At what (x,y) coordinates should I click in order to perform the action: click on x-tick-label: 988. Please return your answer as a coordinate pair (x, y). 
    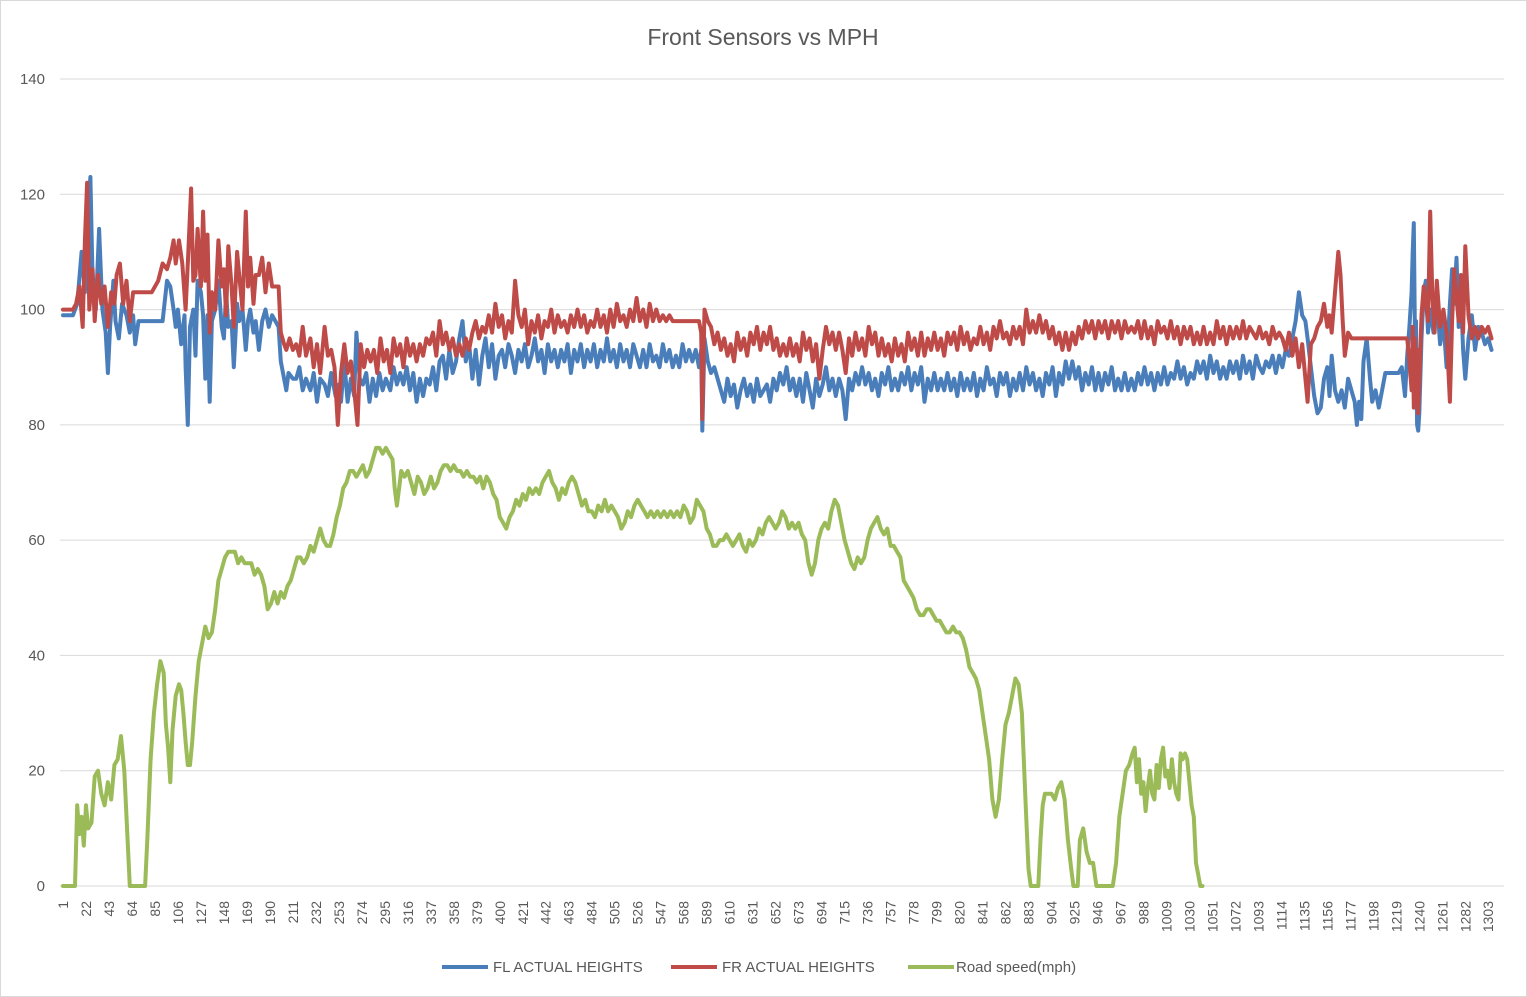
    Looking at the image, I should click on (1143, 913).